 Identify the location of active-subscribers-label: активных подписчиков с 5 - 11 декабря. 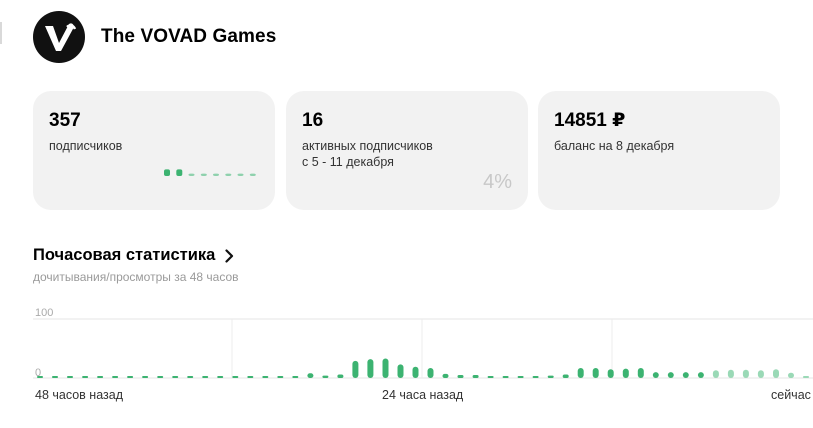
(407, 154).